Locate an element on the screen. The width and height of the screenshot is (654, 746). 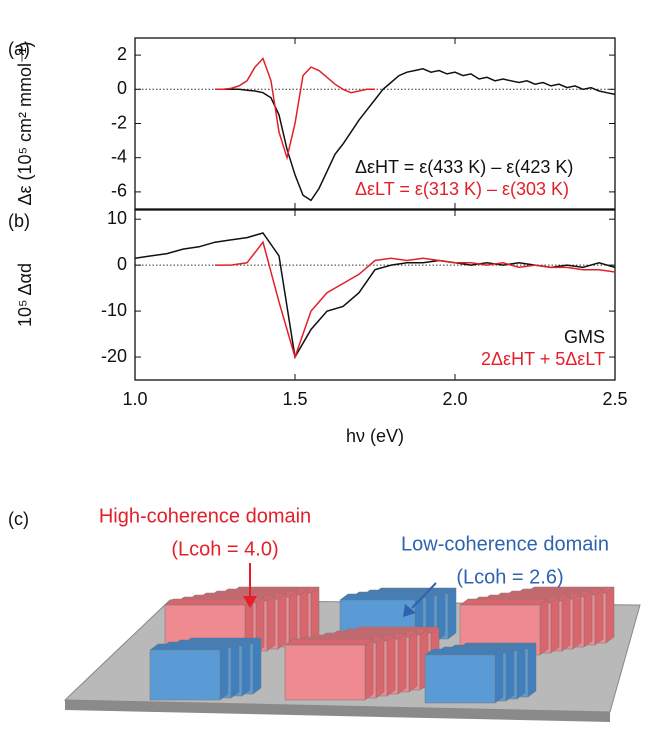
y-tick-label: -20 is located at coordinates (114, 356).